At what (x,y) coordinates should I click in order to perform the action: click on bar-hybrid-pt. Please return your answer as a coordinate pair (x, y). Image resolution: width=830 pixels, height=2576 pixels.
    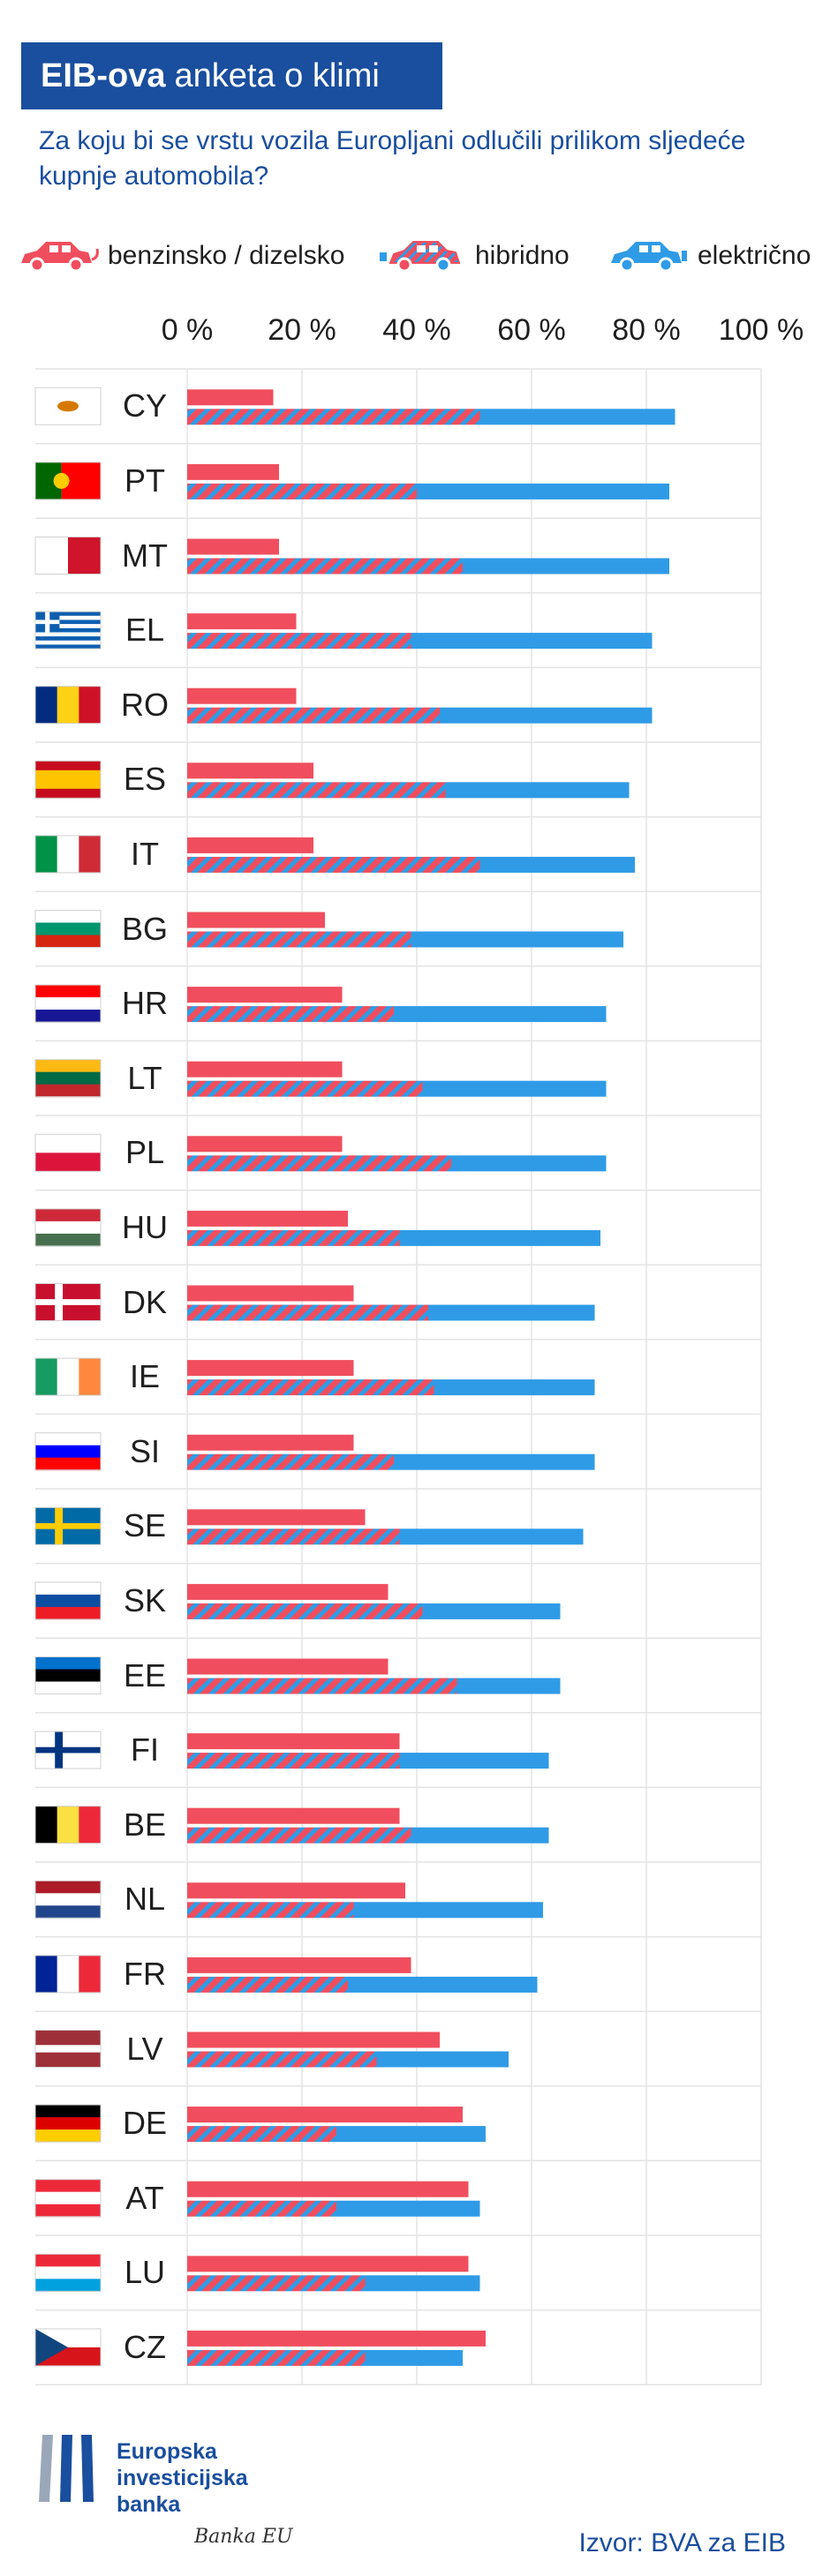
    Looking at the image, I should click on (302, 491).